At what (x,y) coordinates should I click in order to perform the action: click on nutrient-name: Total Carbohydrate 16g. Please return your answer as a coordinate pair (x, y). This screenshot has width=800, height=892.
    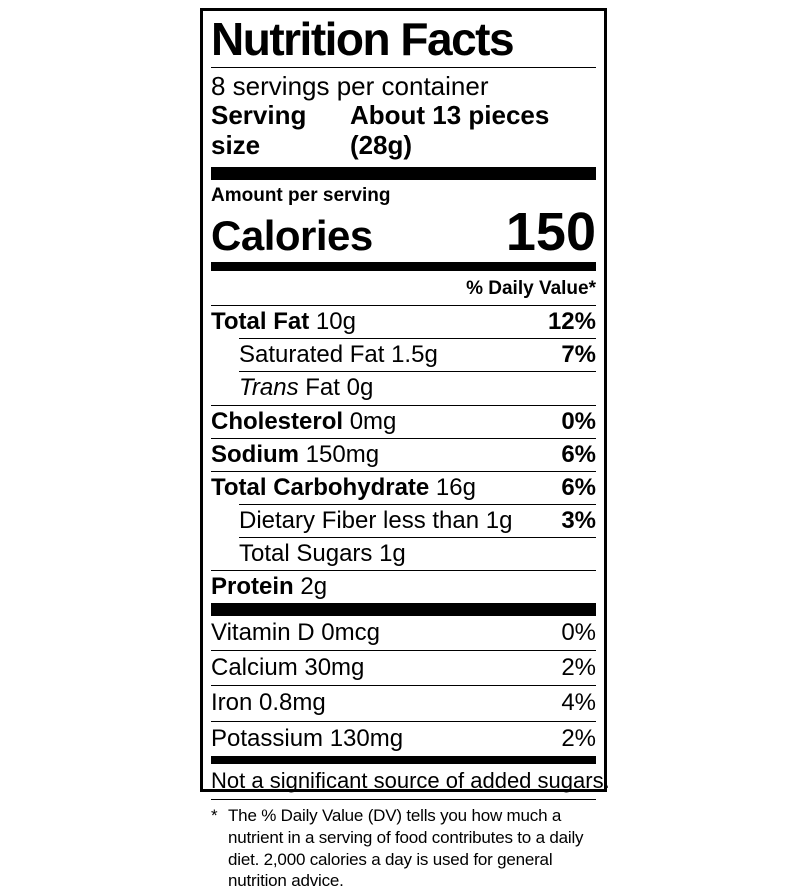
    Looking at the image, I should click on (343, 487).